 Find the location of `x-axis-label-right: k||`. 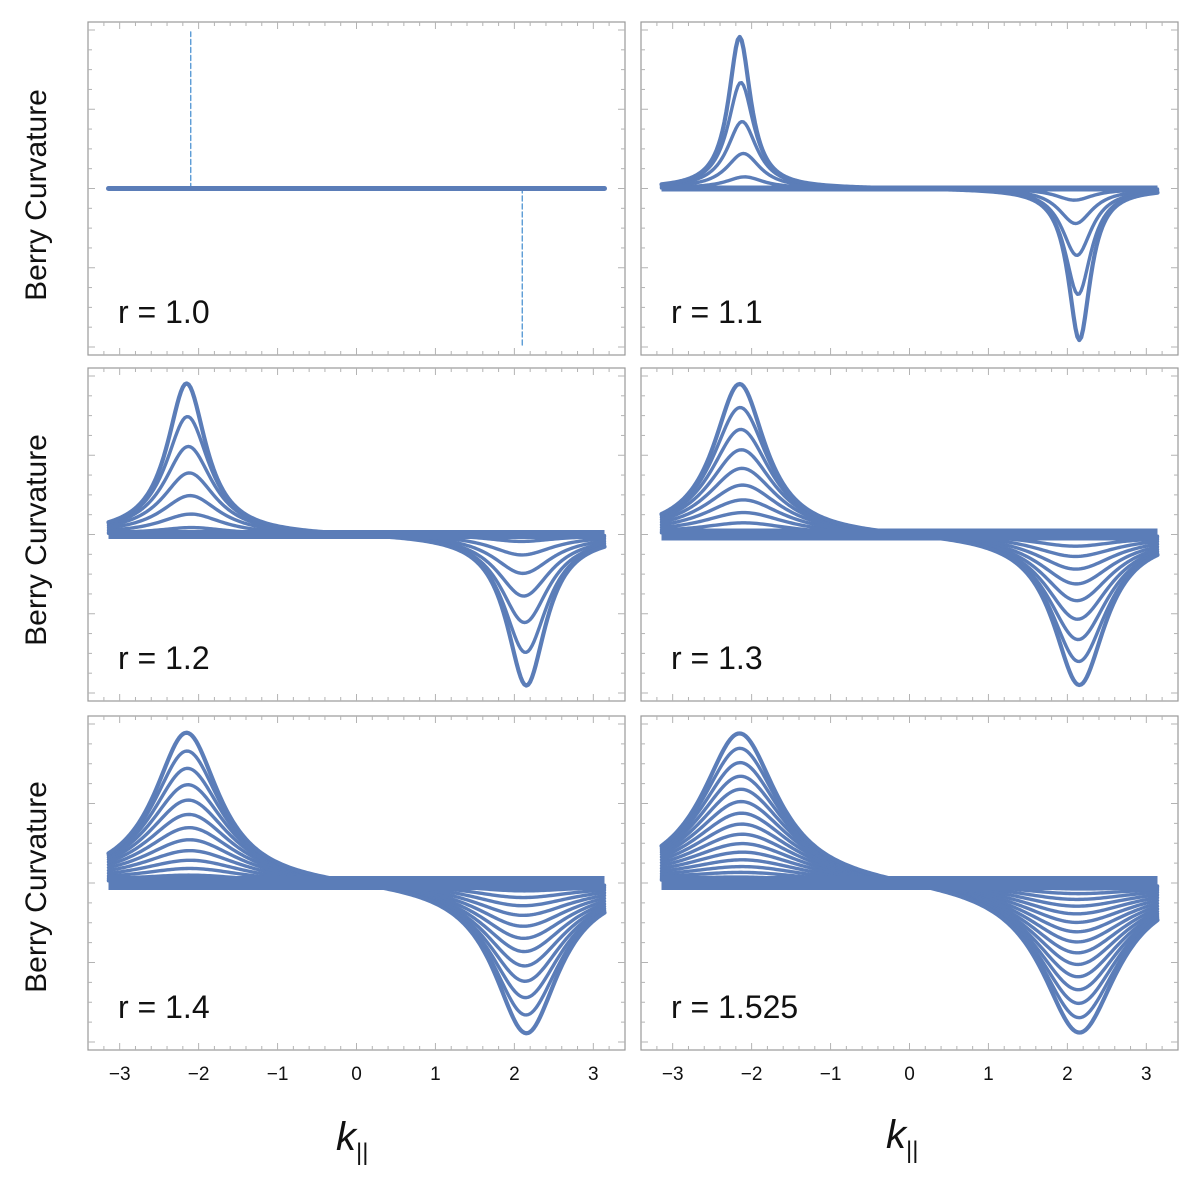

x-axis-label-right: k|| is located at coordinates (902, 1138).